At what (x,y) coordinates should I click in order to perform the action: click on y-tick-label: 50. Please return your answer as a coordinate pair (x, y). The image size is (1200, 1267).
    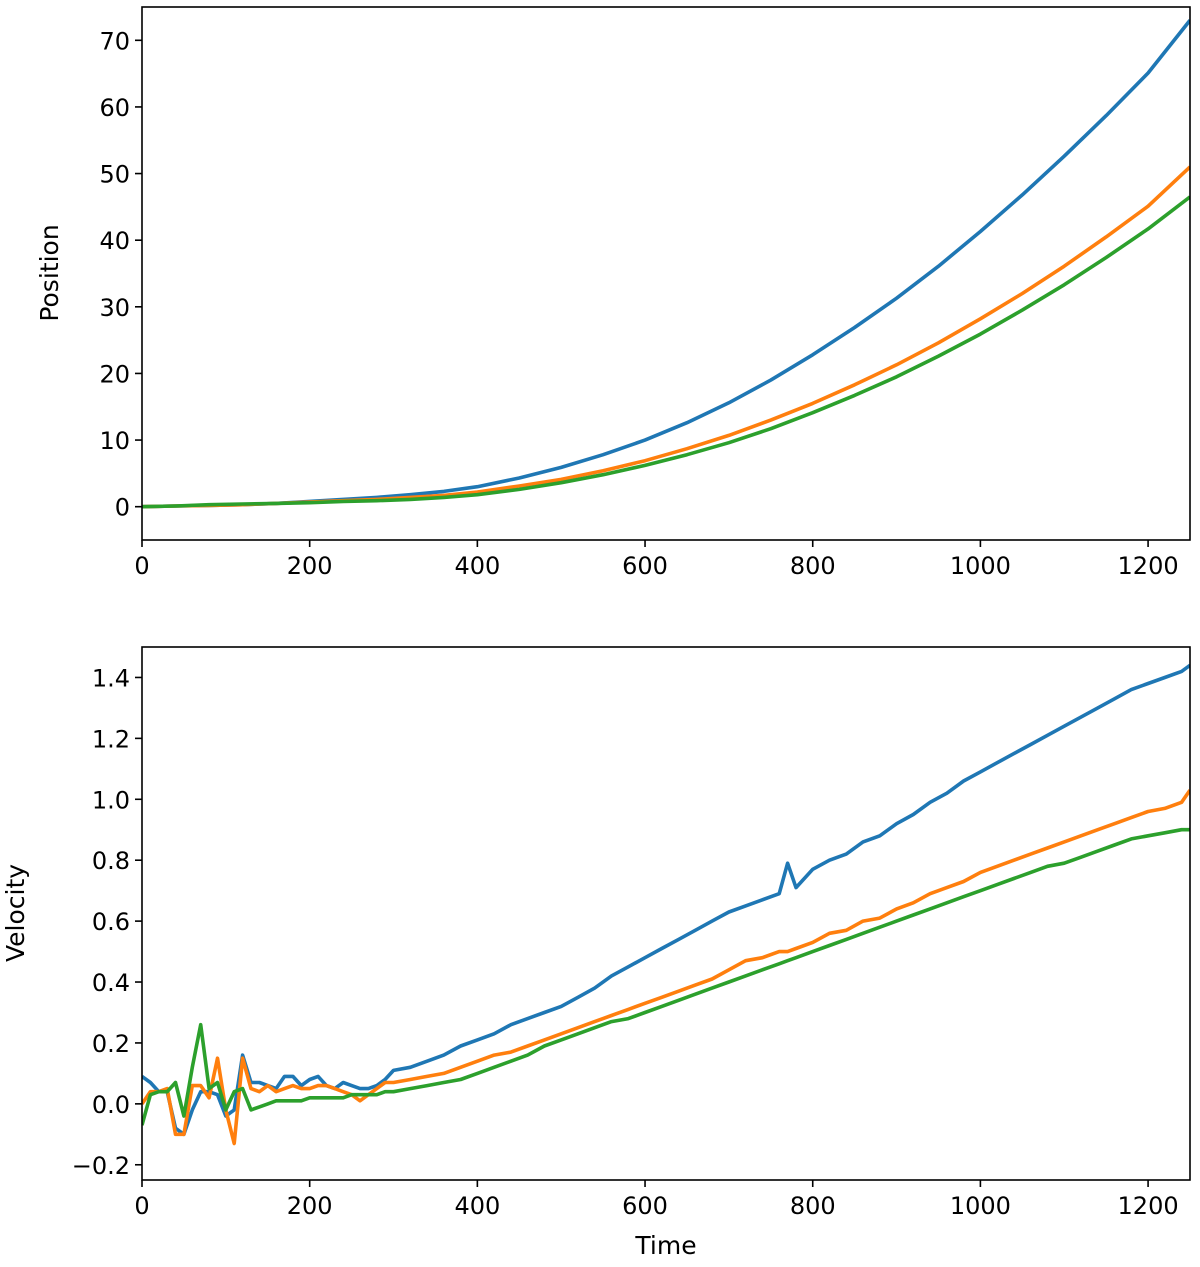
    Looking at the image, I should click on (114, 175).